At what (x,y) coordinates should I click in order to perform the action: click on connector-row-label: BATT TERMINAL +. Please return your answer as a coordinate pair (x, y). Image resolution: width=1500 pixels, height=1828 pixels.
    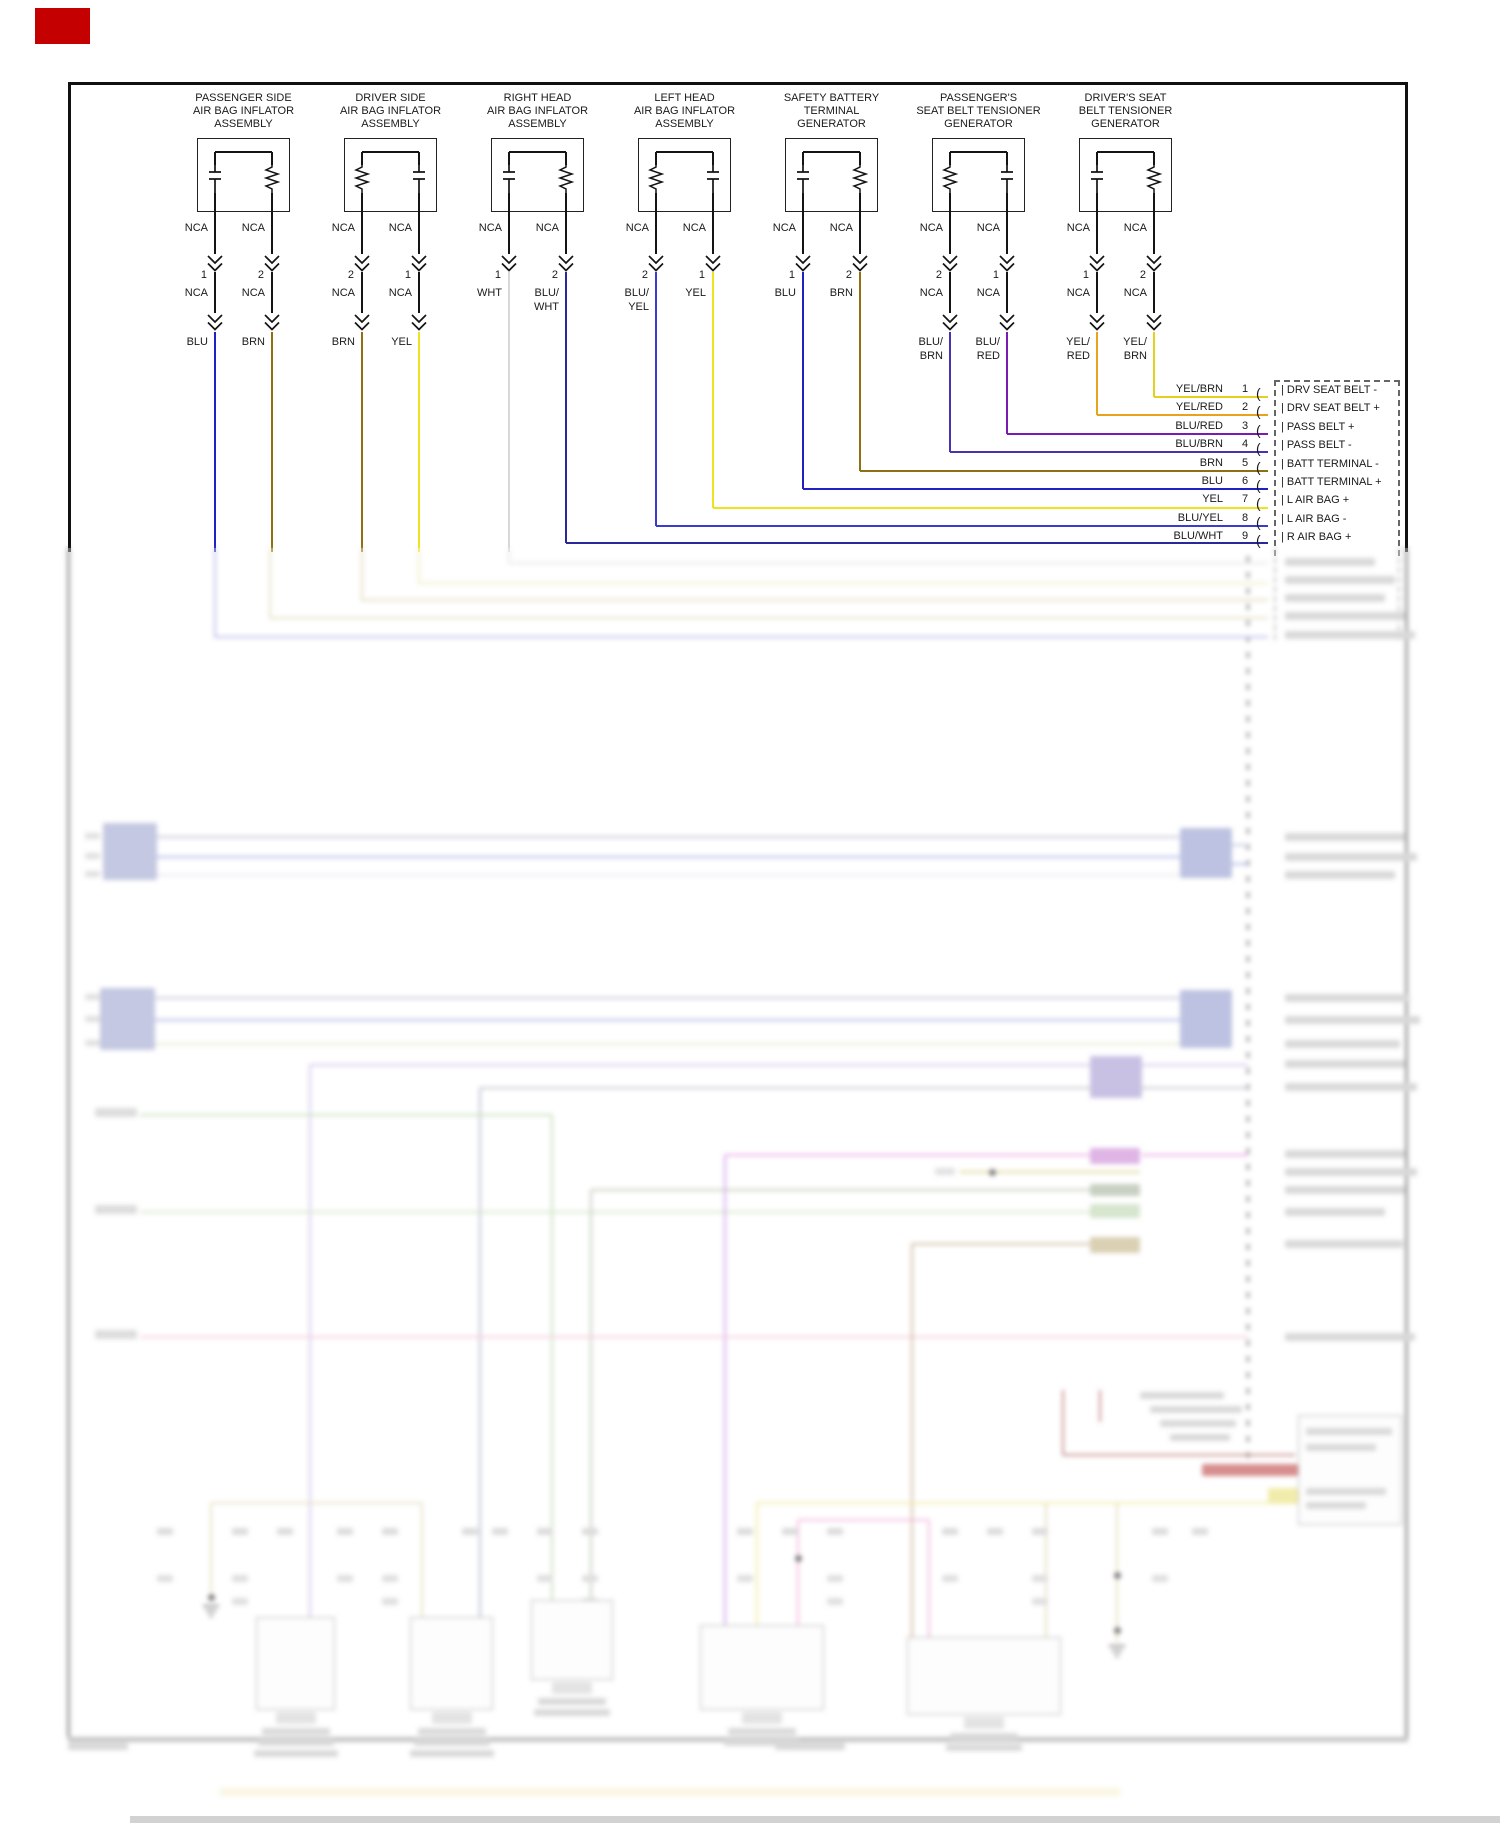
    Looking at the image, I should click on (1340, 482).